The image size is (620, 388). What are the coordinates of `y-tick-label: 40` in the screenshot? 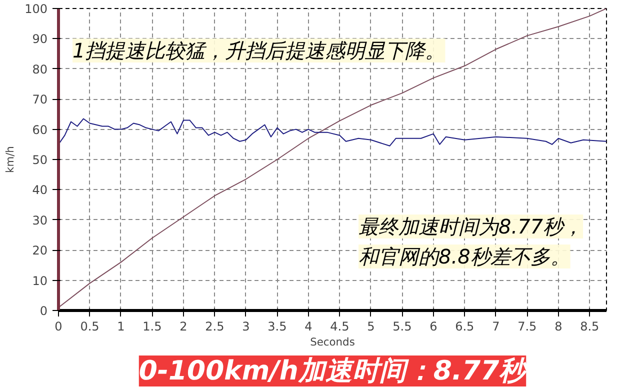 It's located at (40, 190).